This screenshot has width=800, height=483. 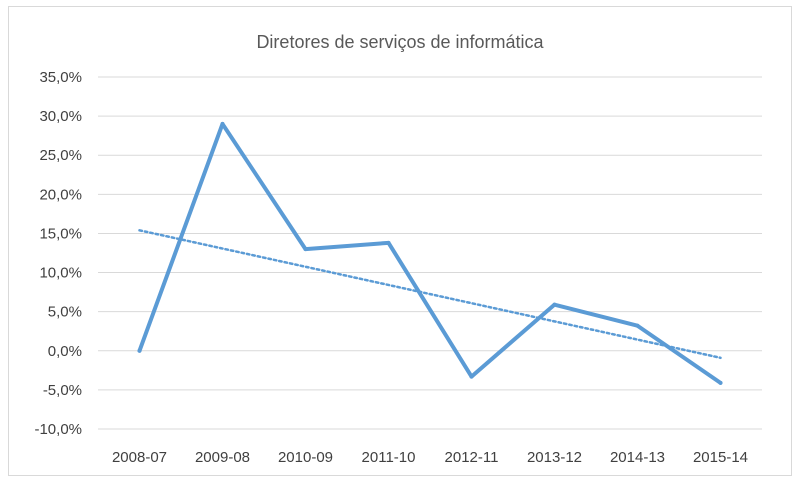 I want to click on y-tick-label: -10,0%, so click(x=58, y=429).